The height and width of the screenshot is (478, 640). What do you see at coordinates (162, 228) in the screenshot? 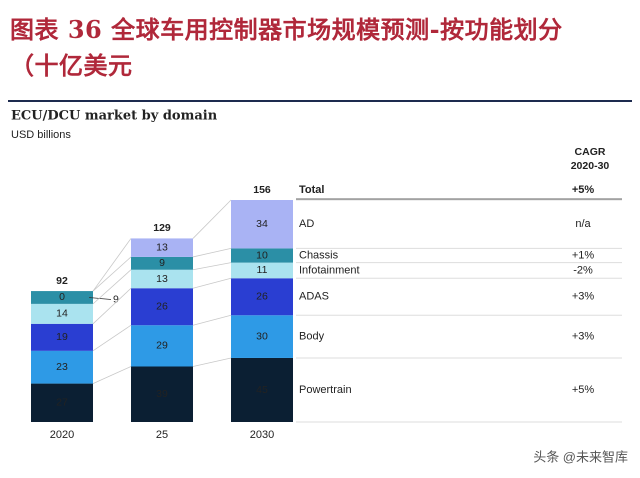
I see `total-label: 129` at bounding box center [162, 228].